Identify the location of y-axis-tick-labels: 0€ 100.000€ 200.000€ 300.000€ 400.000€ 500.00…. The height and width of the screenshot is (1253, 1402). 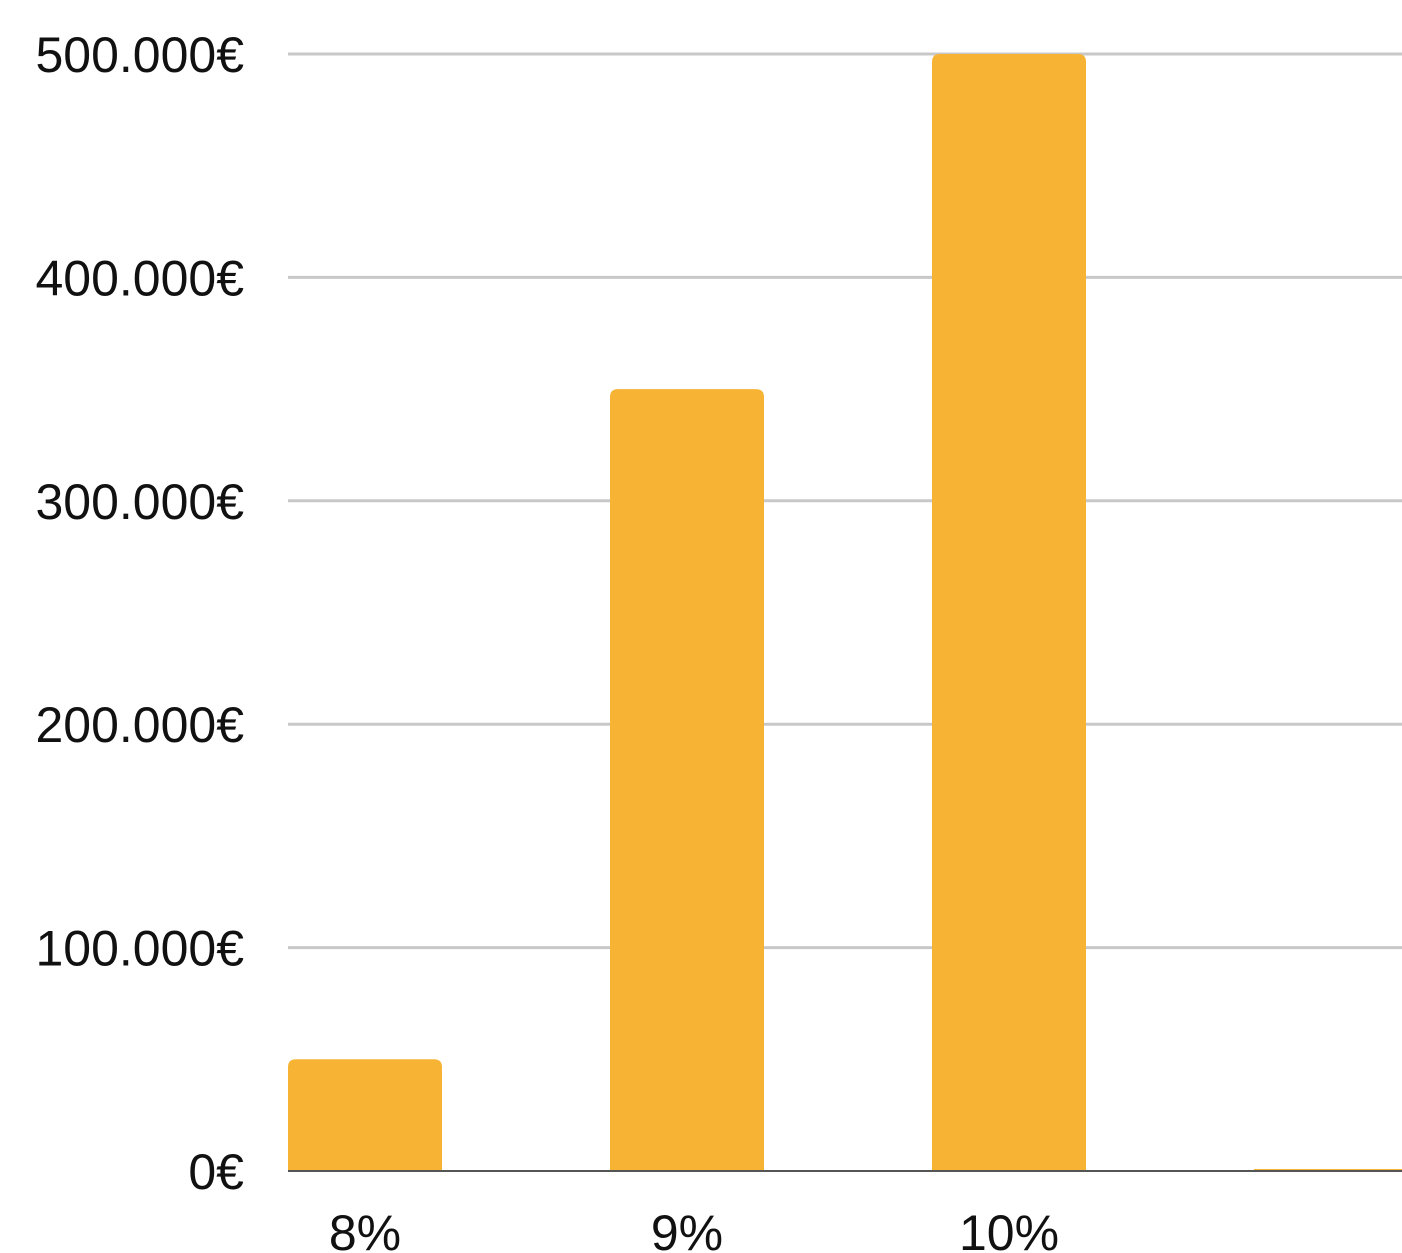
(139, 613).